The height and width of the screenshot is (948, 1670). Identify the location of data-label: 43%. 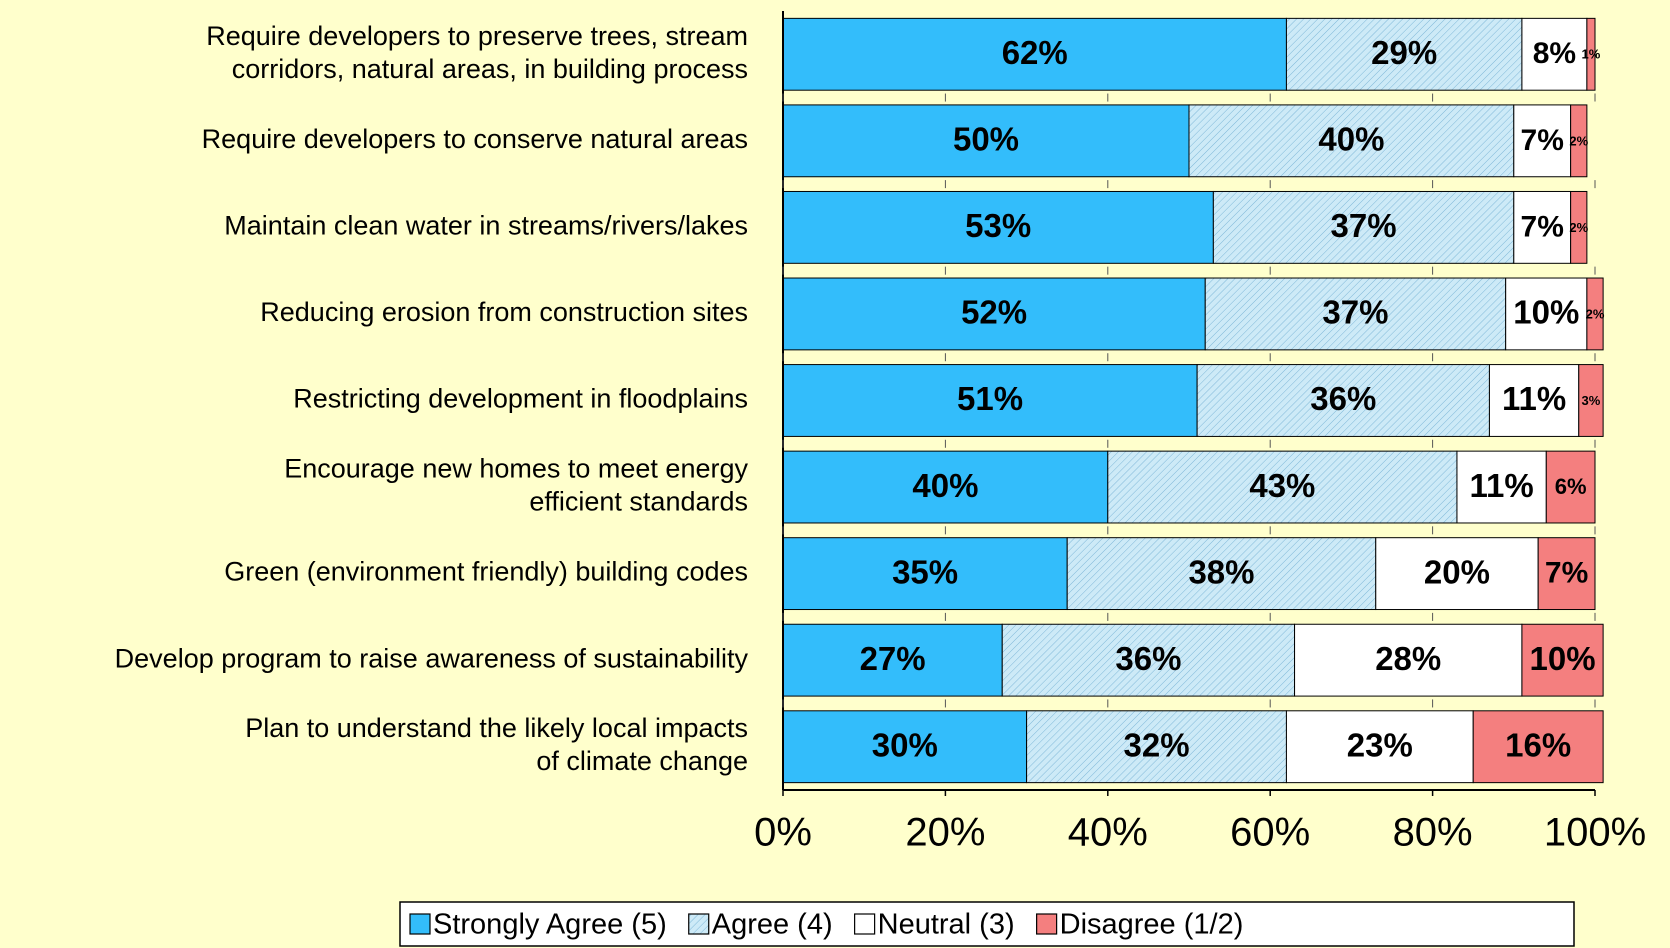
(1282, 485).